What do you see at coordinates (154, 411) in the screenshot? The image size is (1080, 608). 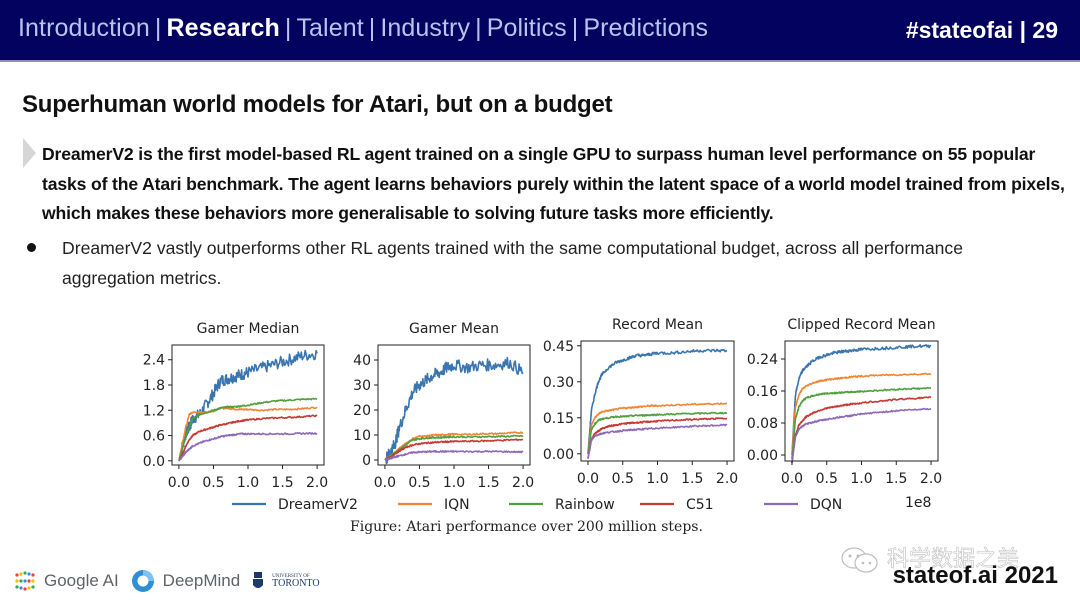 I see `y-tick-label: 1.2` at bounding box center [154, 411].